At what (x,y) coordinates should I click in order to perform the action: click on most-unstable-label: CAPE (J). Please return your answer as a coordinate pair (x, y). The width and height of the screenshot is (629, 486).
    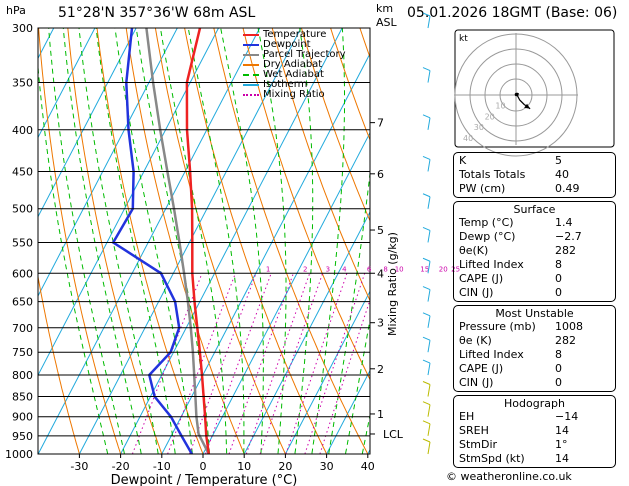
    Looking at the image, I should click on (481, 368).